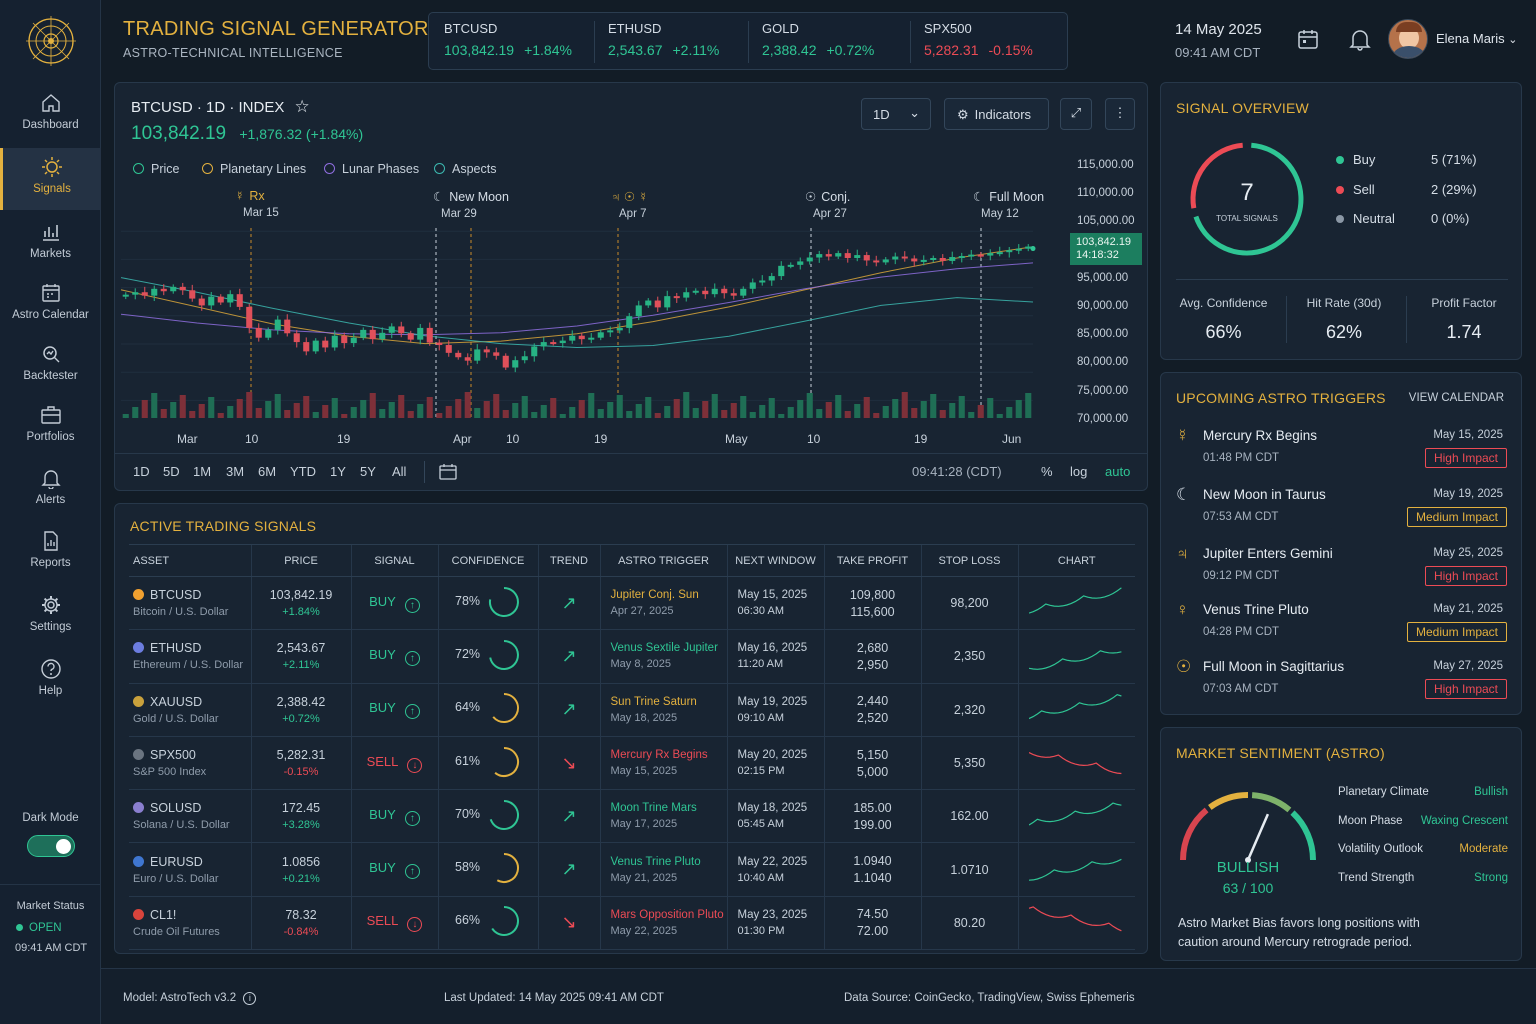  I want to click on trend-up-icon: ↗, so click(569, 815).